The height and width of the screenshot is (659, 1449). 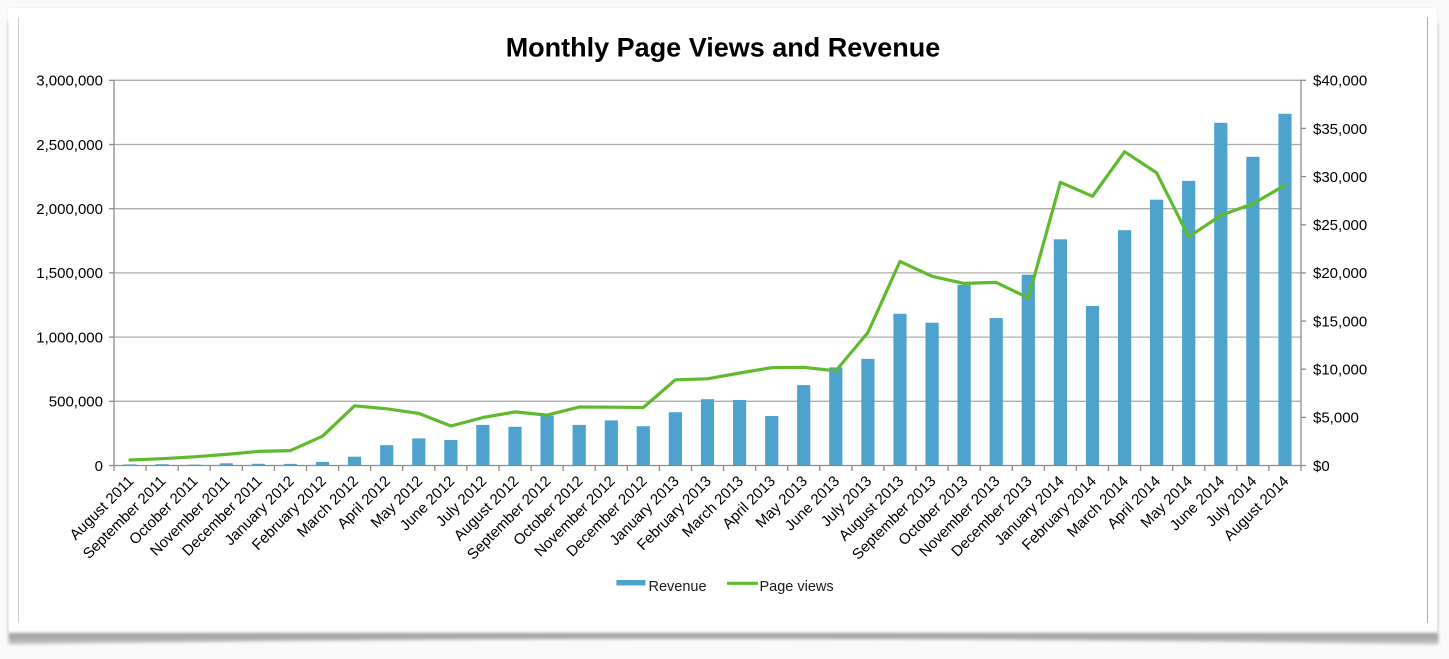 What do you see at coordinates (76, 402) in the screenshot?
I see `svg-text: 500,000` at bounding box center [76, 402].